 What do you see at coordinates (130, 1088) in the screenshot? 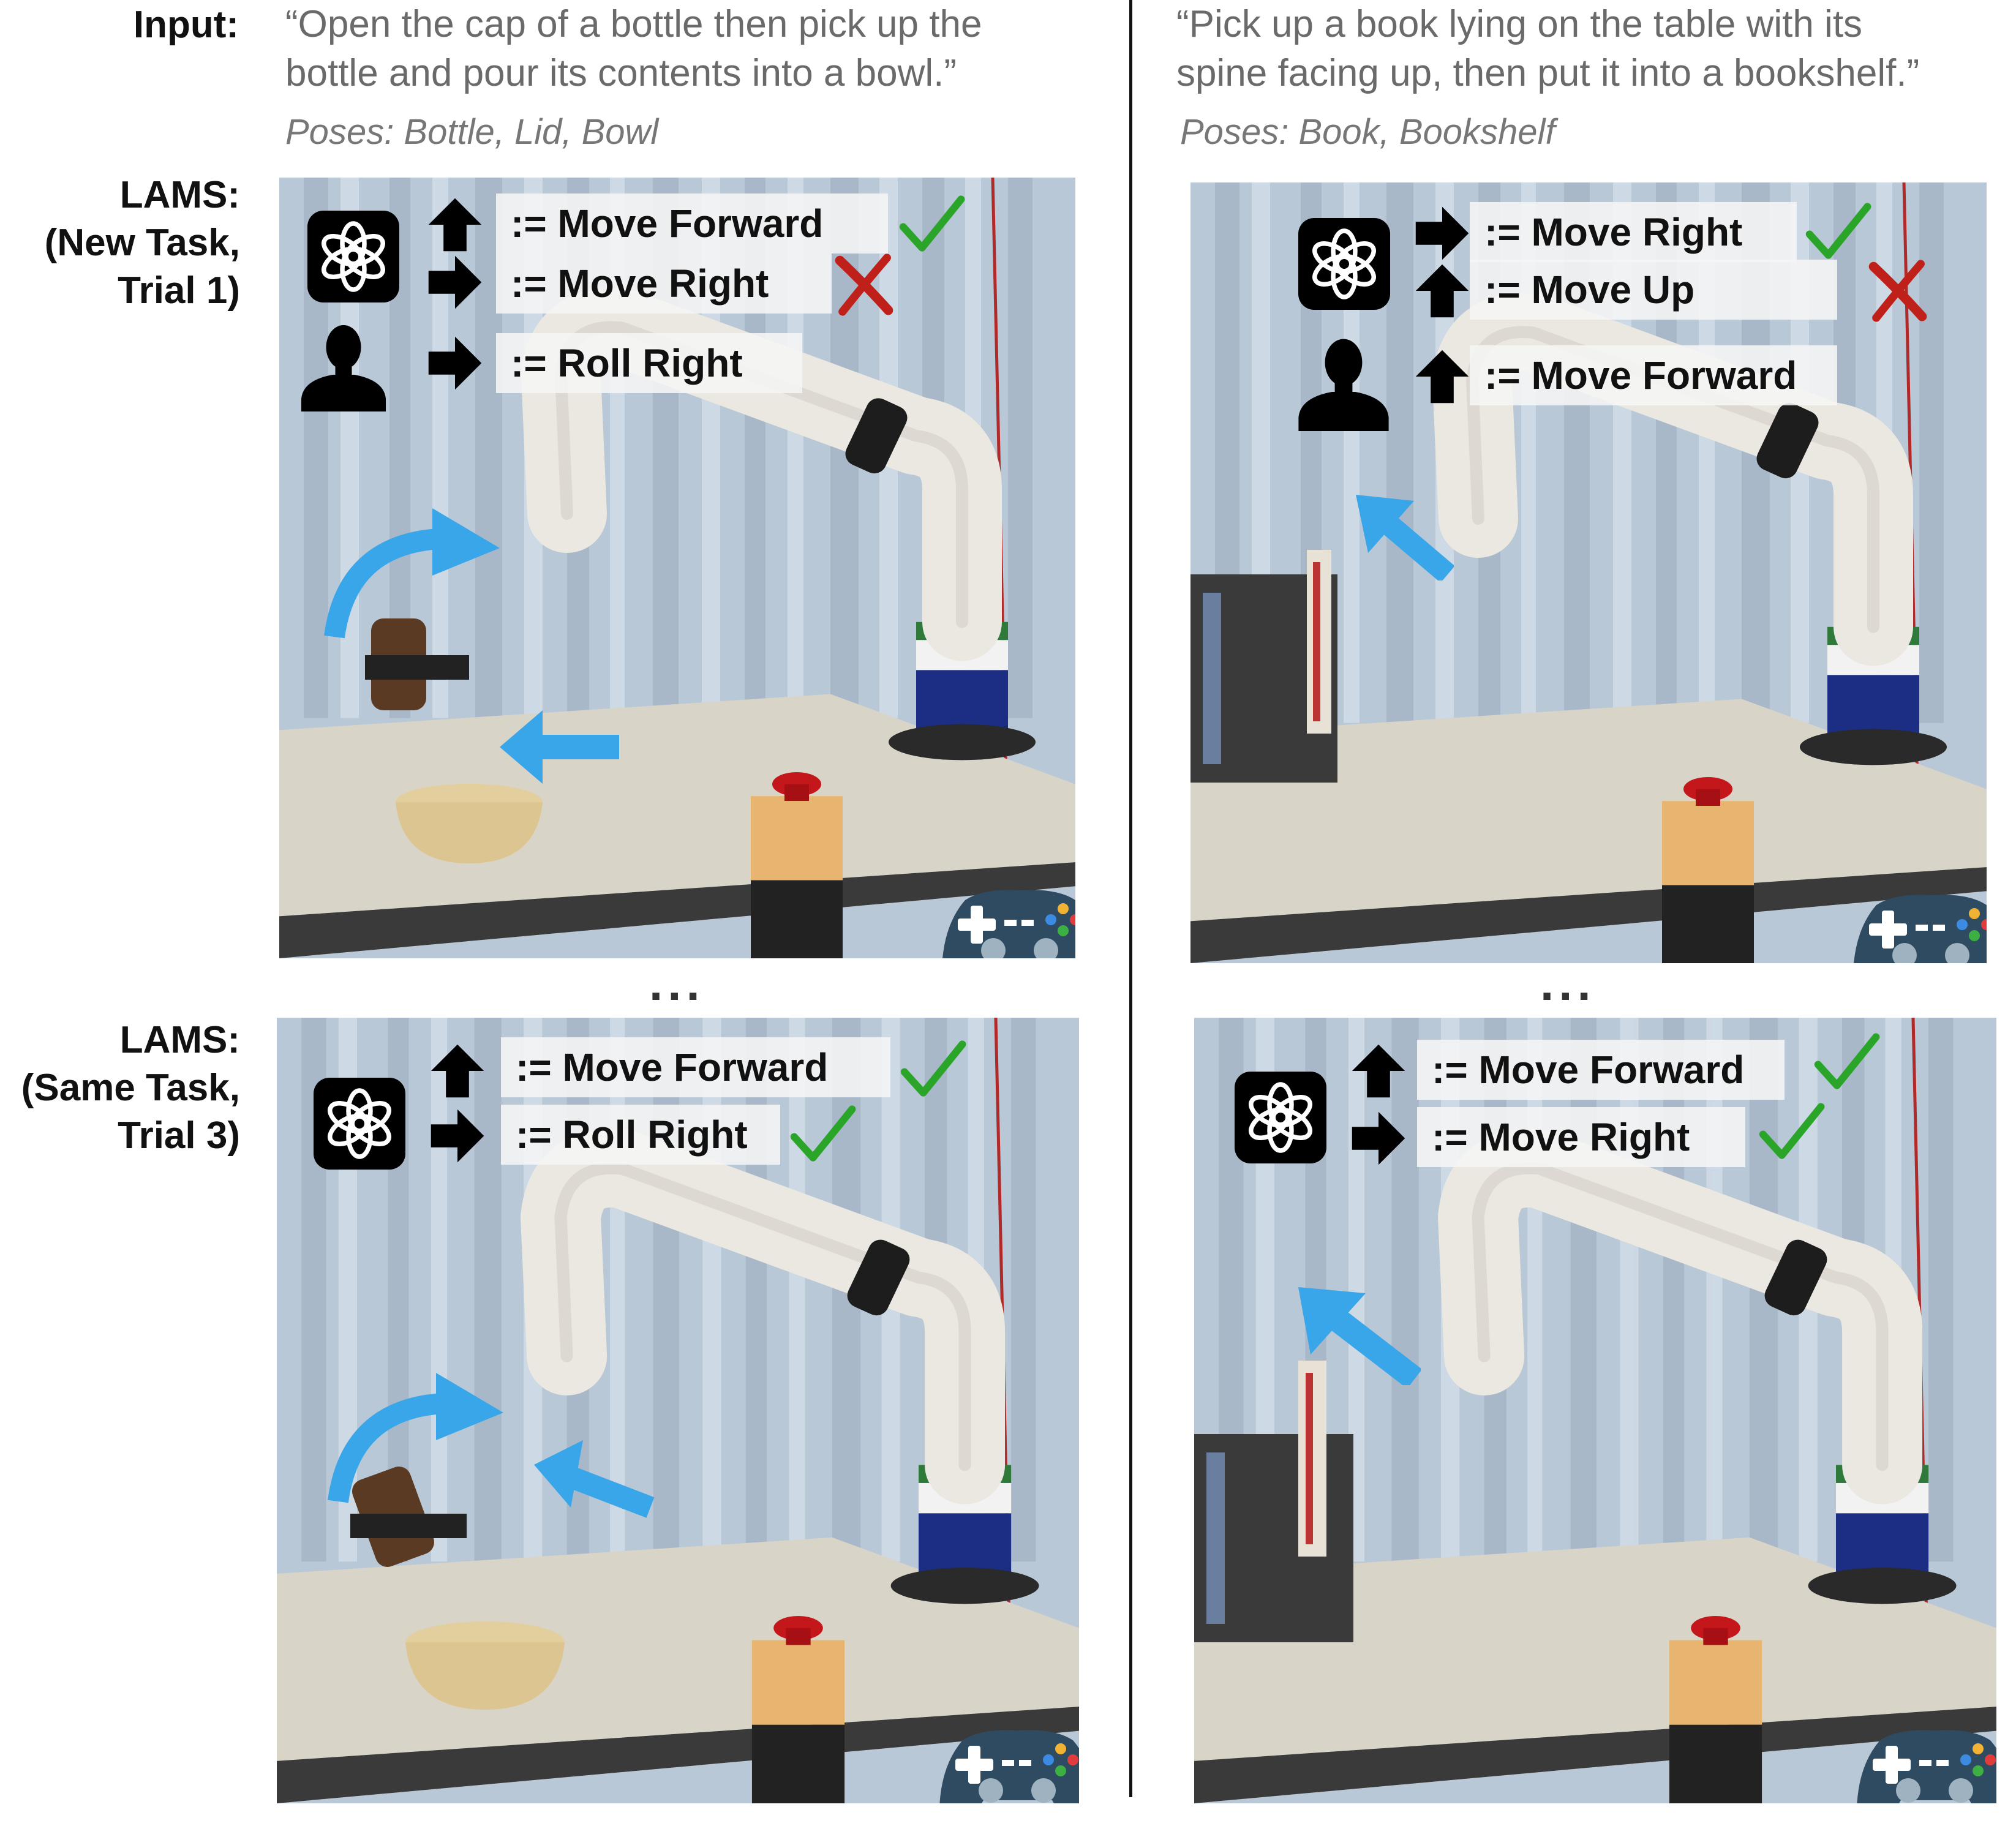
I see `row2-label-line-2: (Same Task,` at bounding box center [130, 1088].